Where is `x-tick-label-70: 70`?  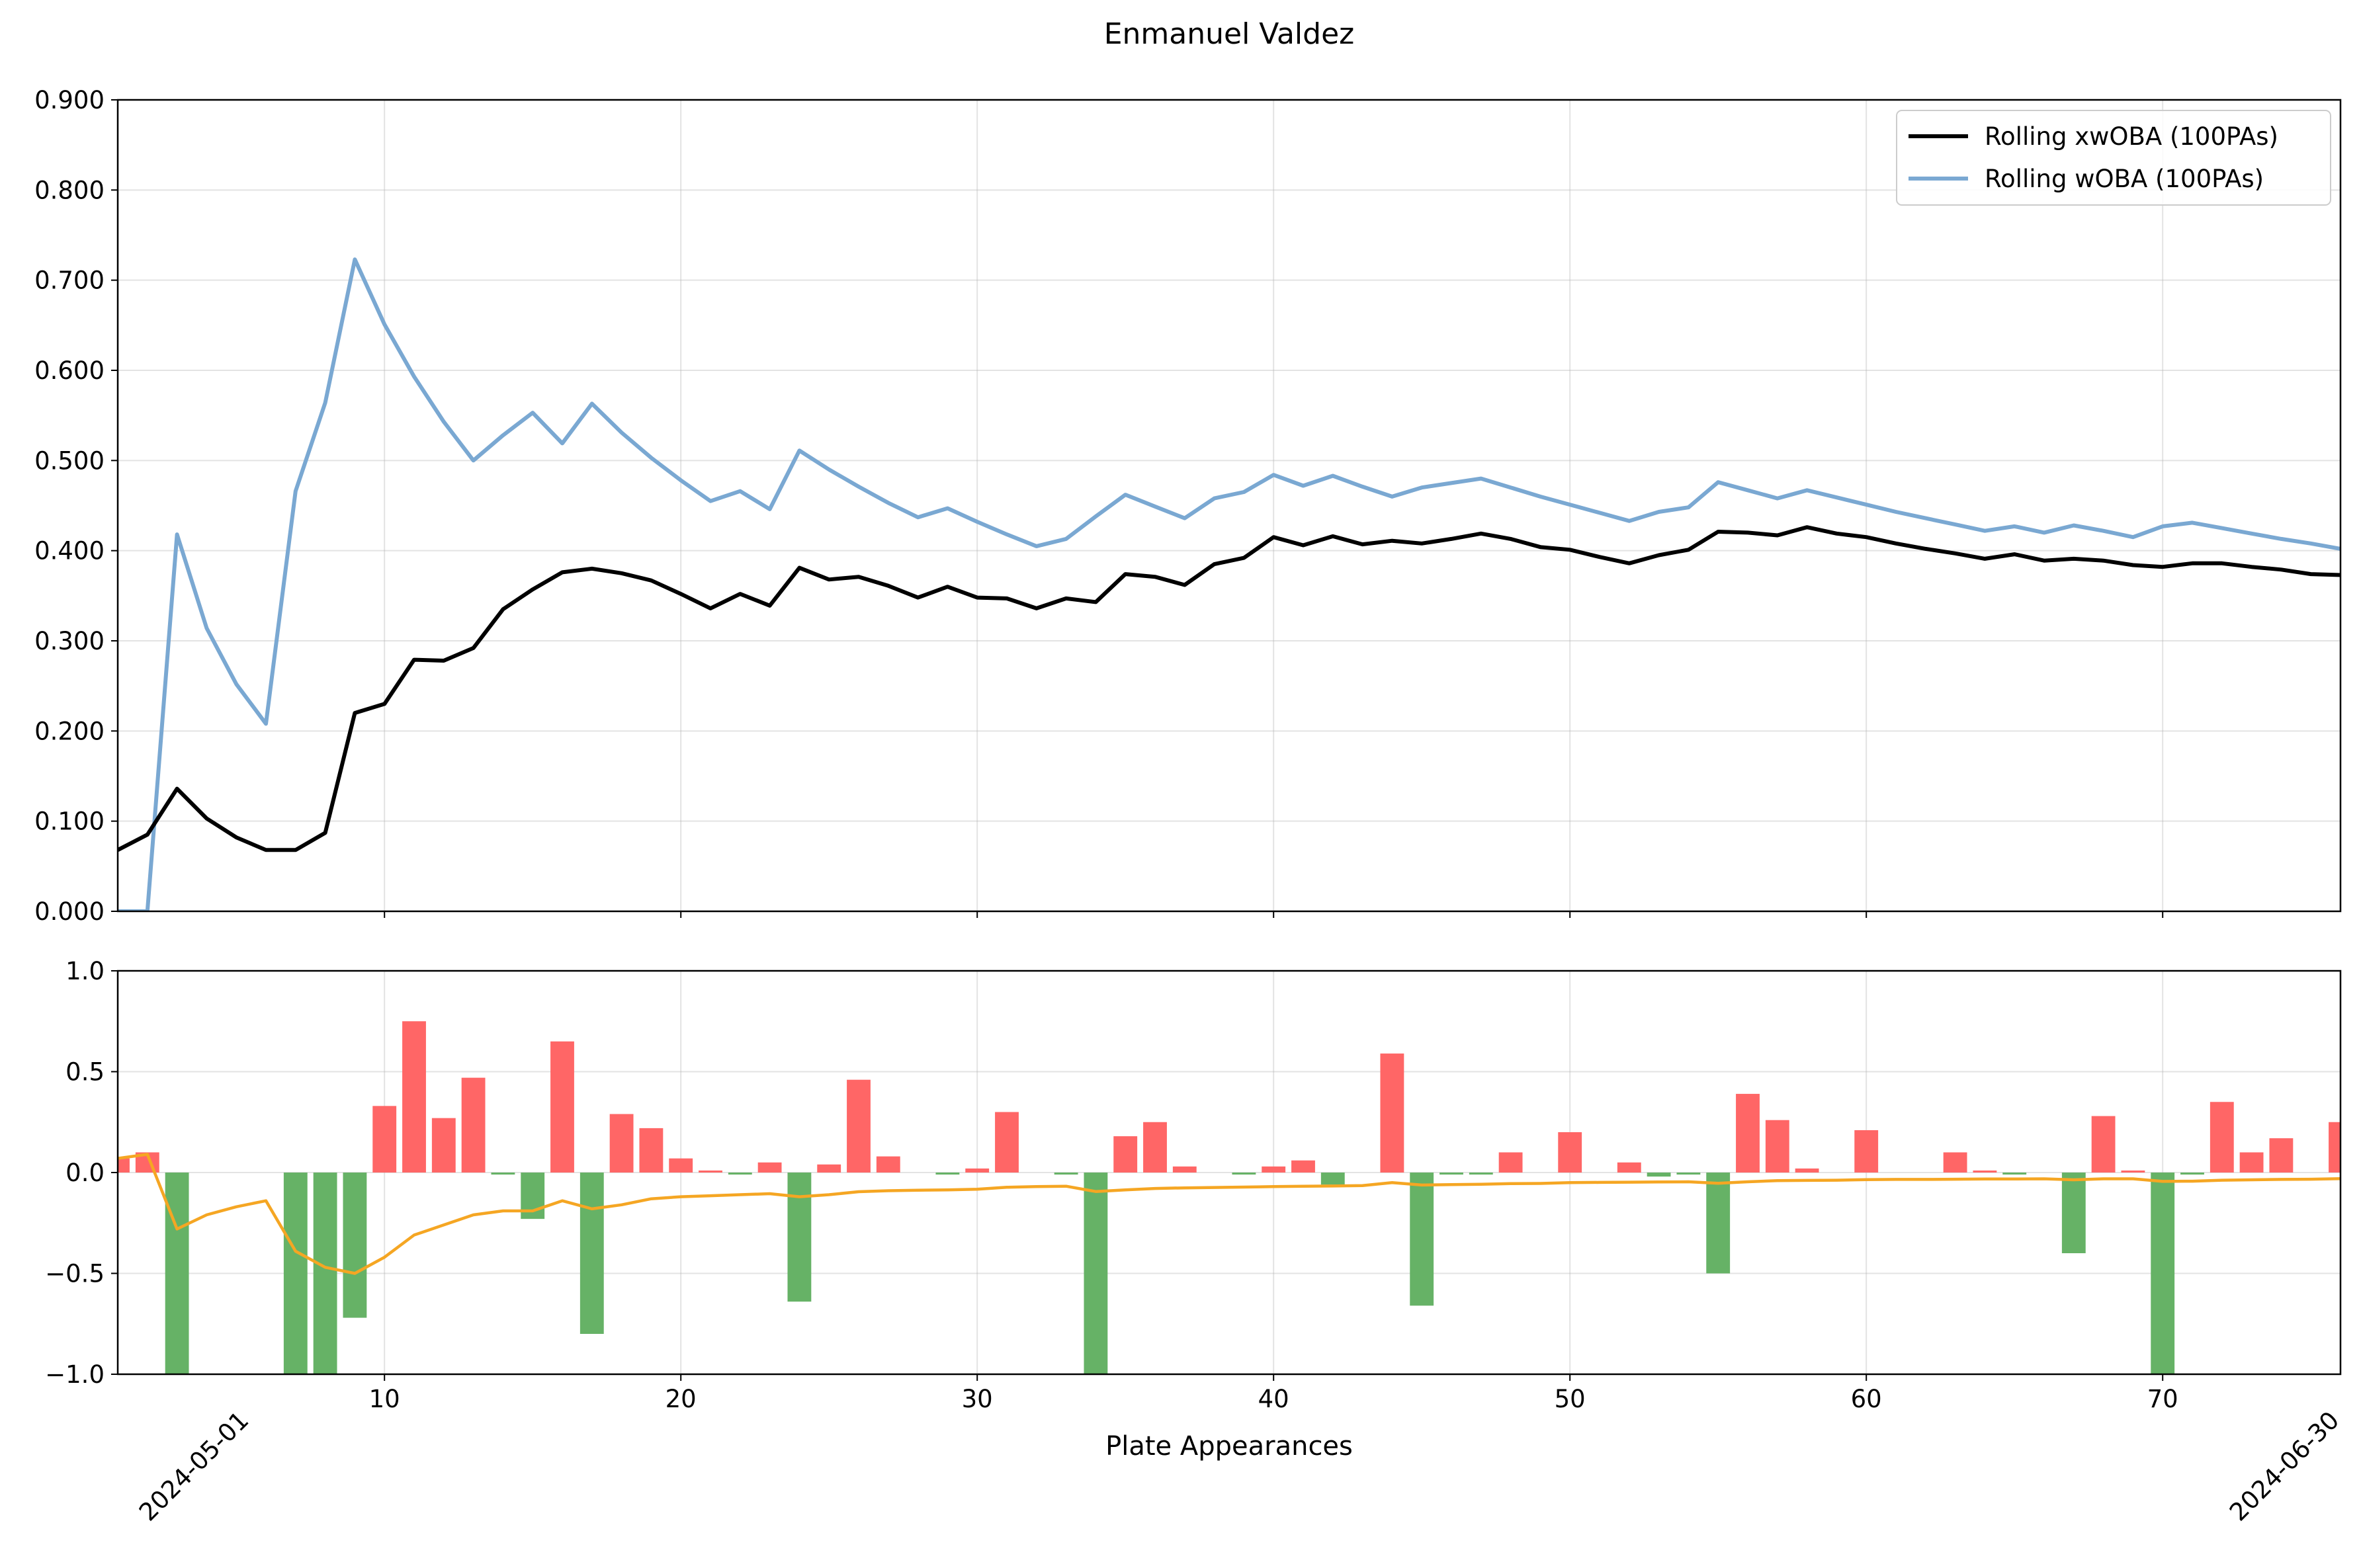 x-tick-label-70: 70 is located at coordinates (2162, 1399).